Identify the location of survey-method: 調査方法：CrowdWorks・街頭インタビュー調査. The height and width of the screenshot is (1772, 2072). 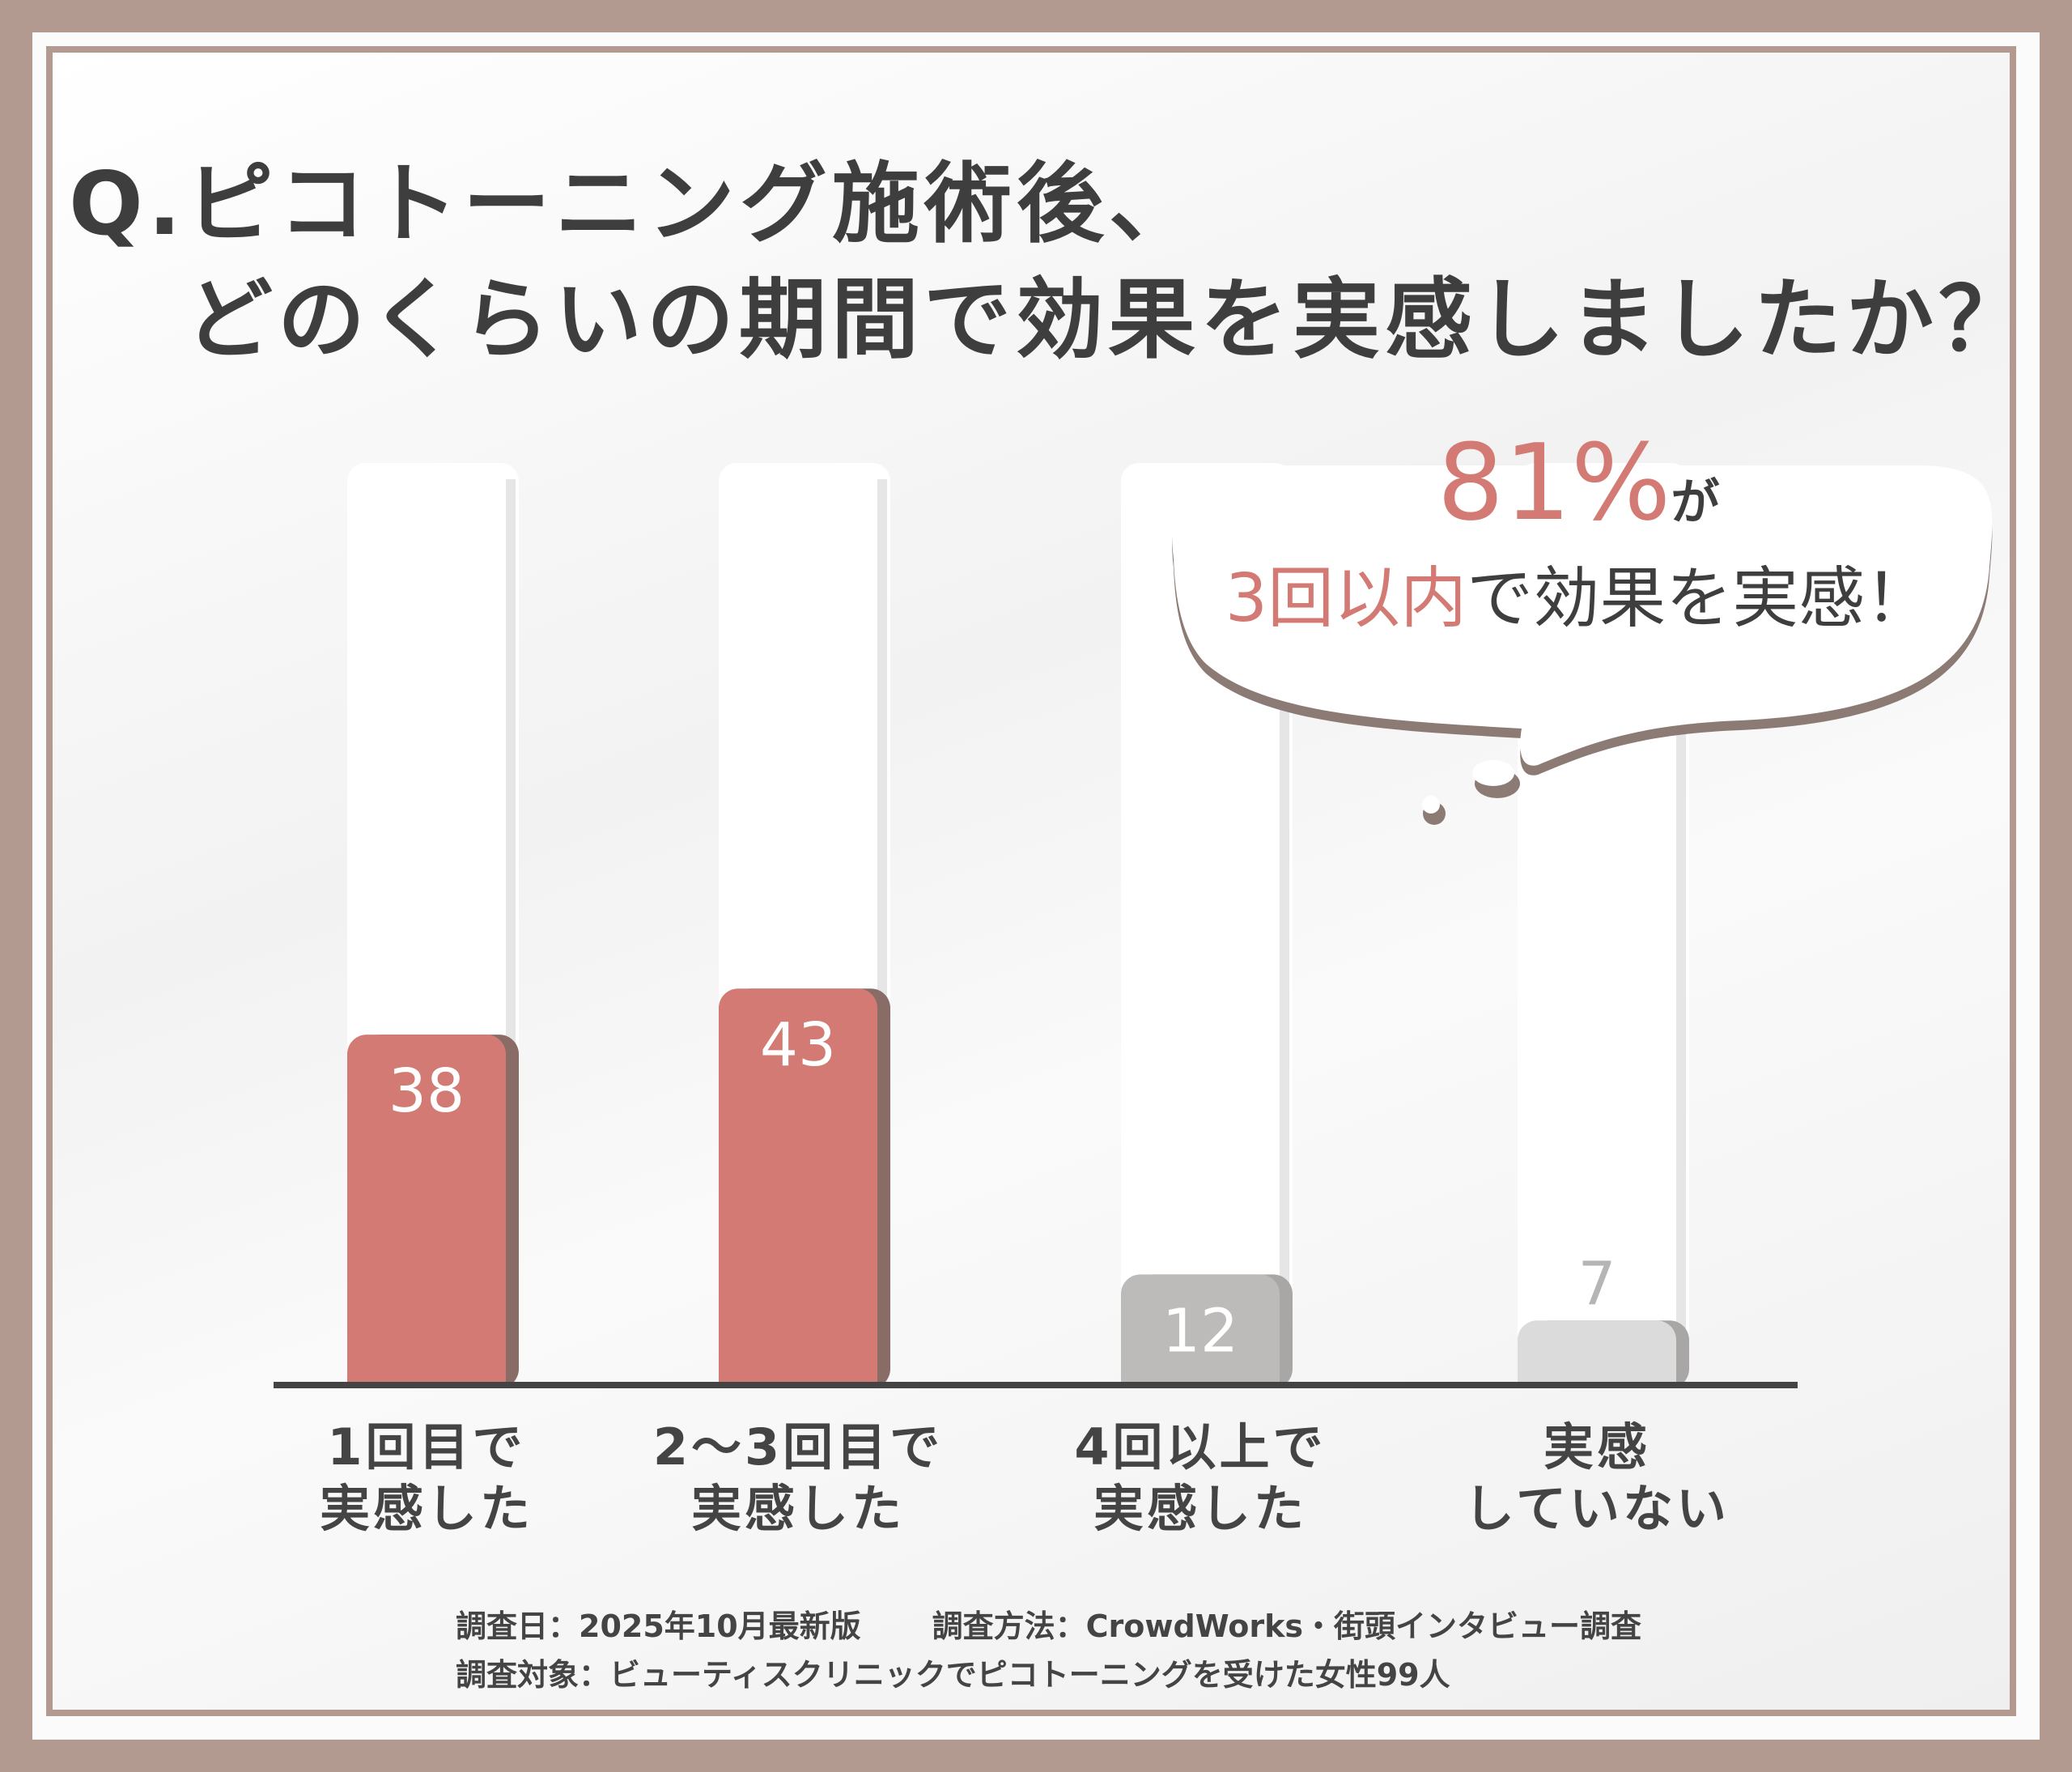
(1286, 1626).